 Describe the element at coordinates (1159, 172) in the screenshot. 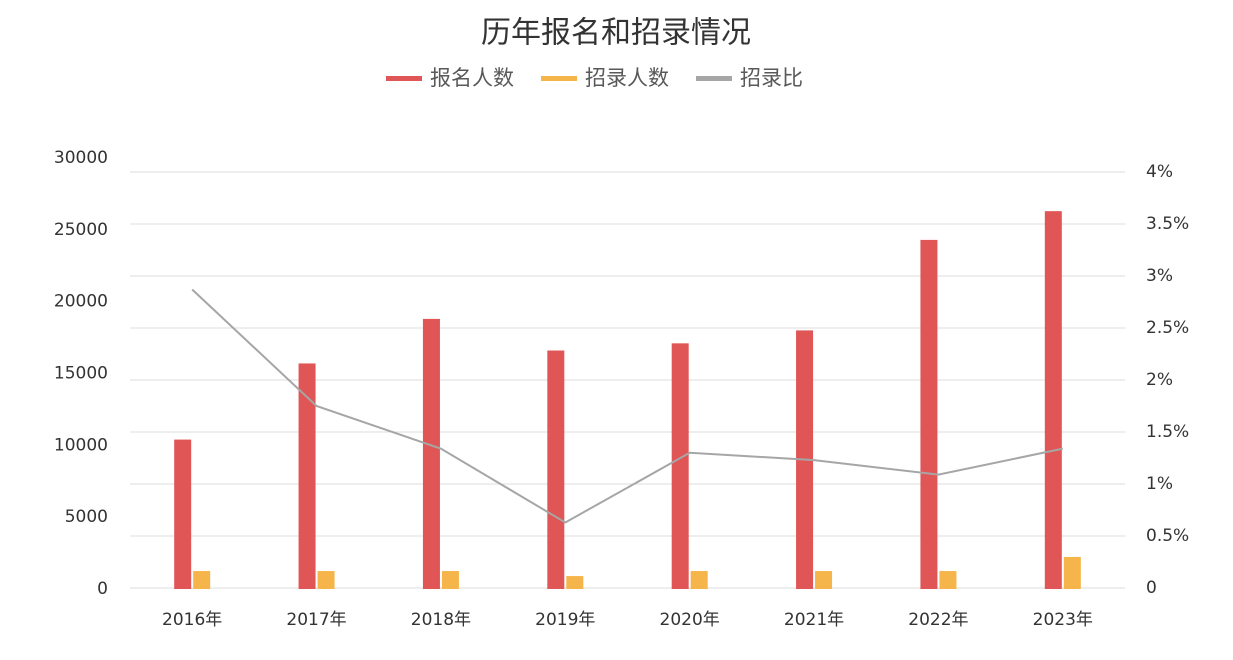

I see `y2-tick-label: 4%` at that location.